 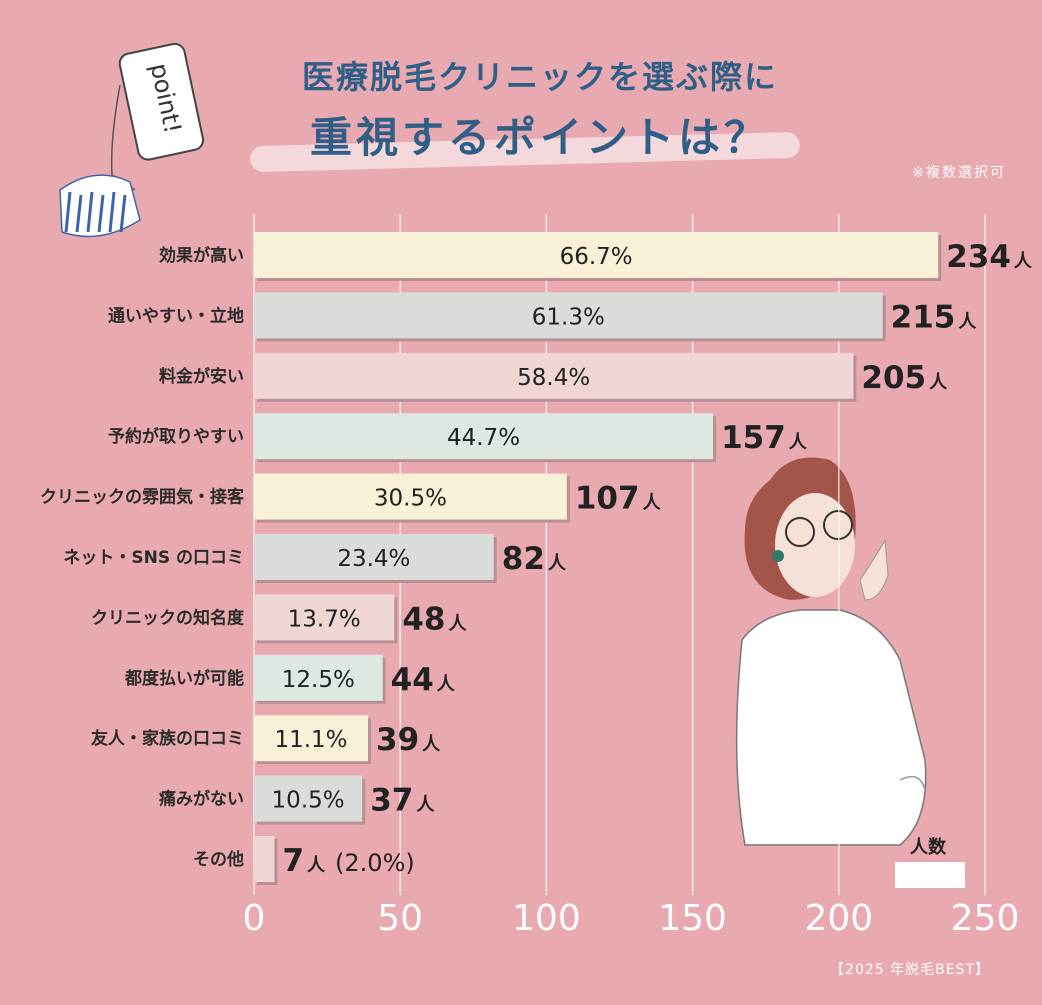 I want to click on x-tick-label: 0, so click(x=254, y=918).